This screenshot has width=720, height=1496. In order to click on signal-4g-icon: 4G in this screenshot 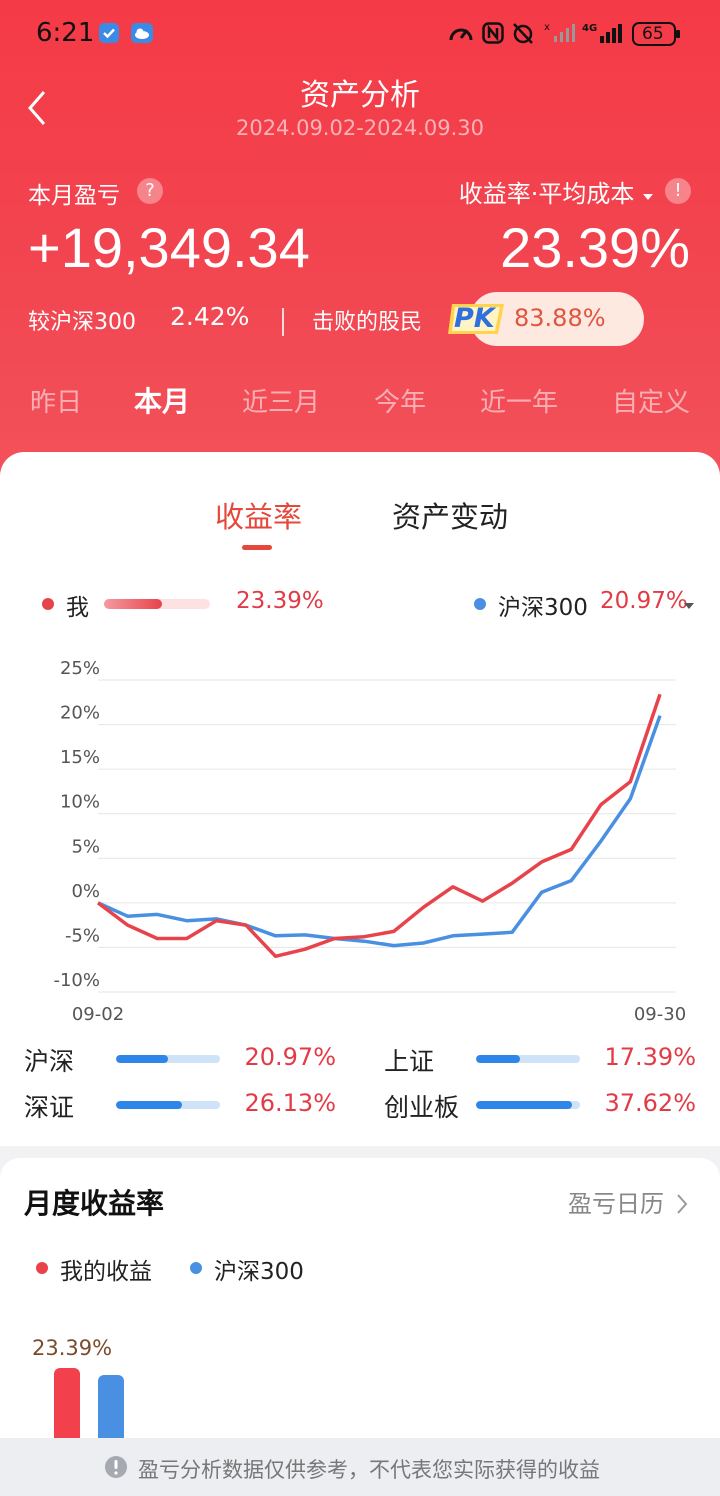, I will do `click(604, 35)`.